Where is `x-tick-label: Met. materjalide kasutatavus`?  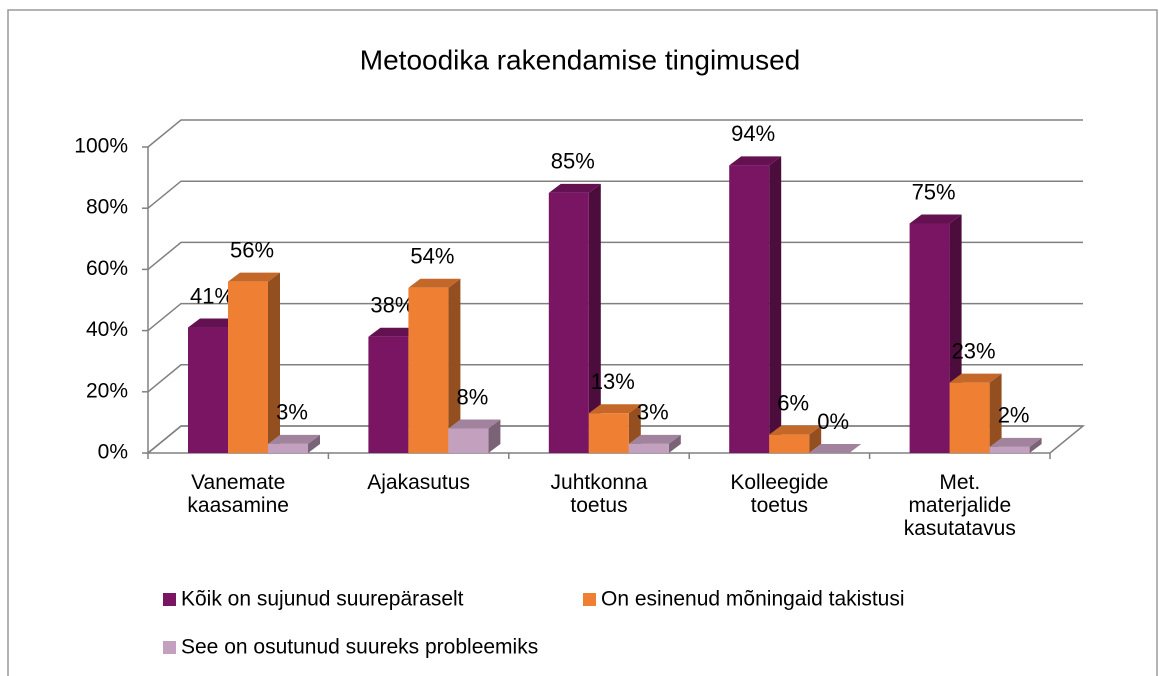
x-tick-label: Met. materjalide kasutatavus is located at coordinates (960, 505).